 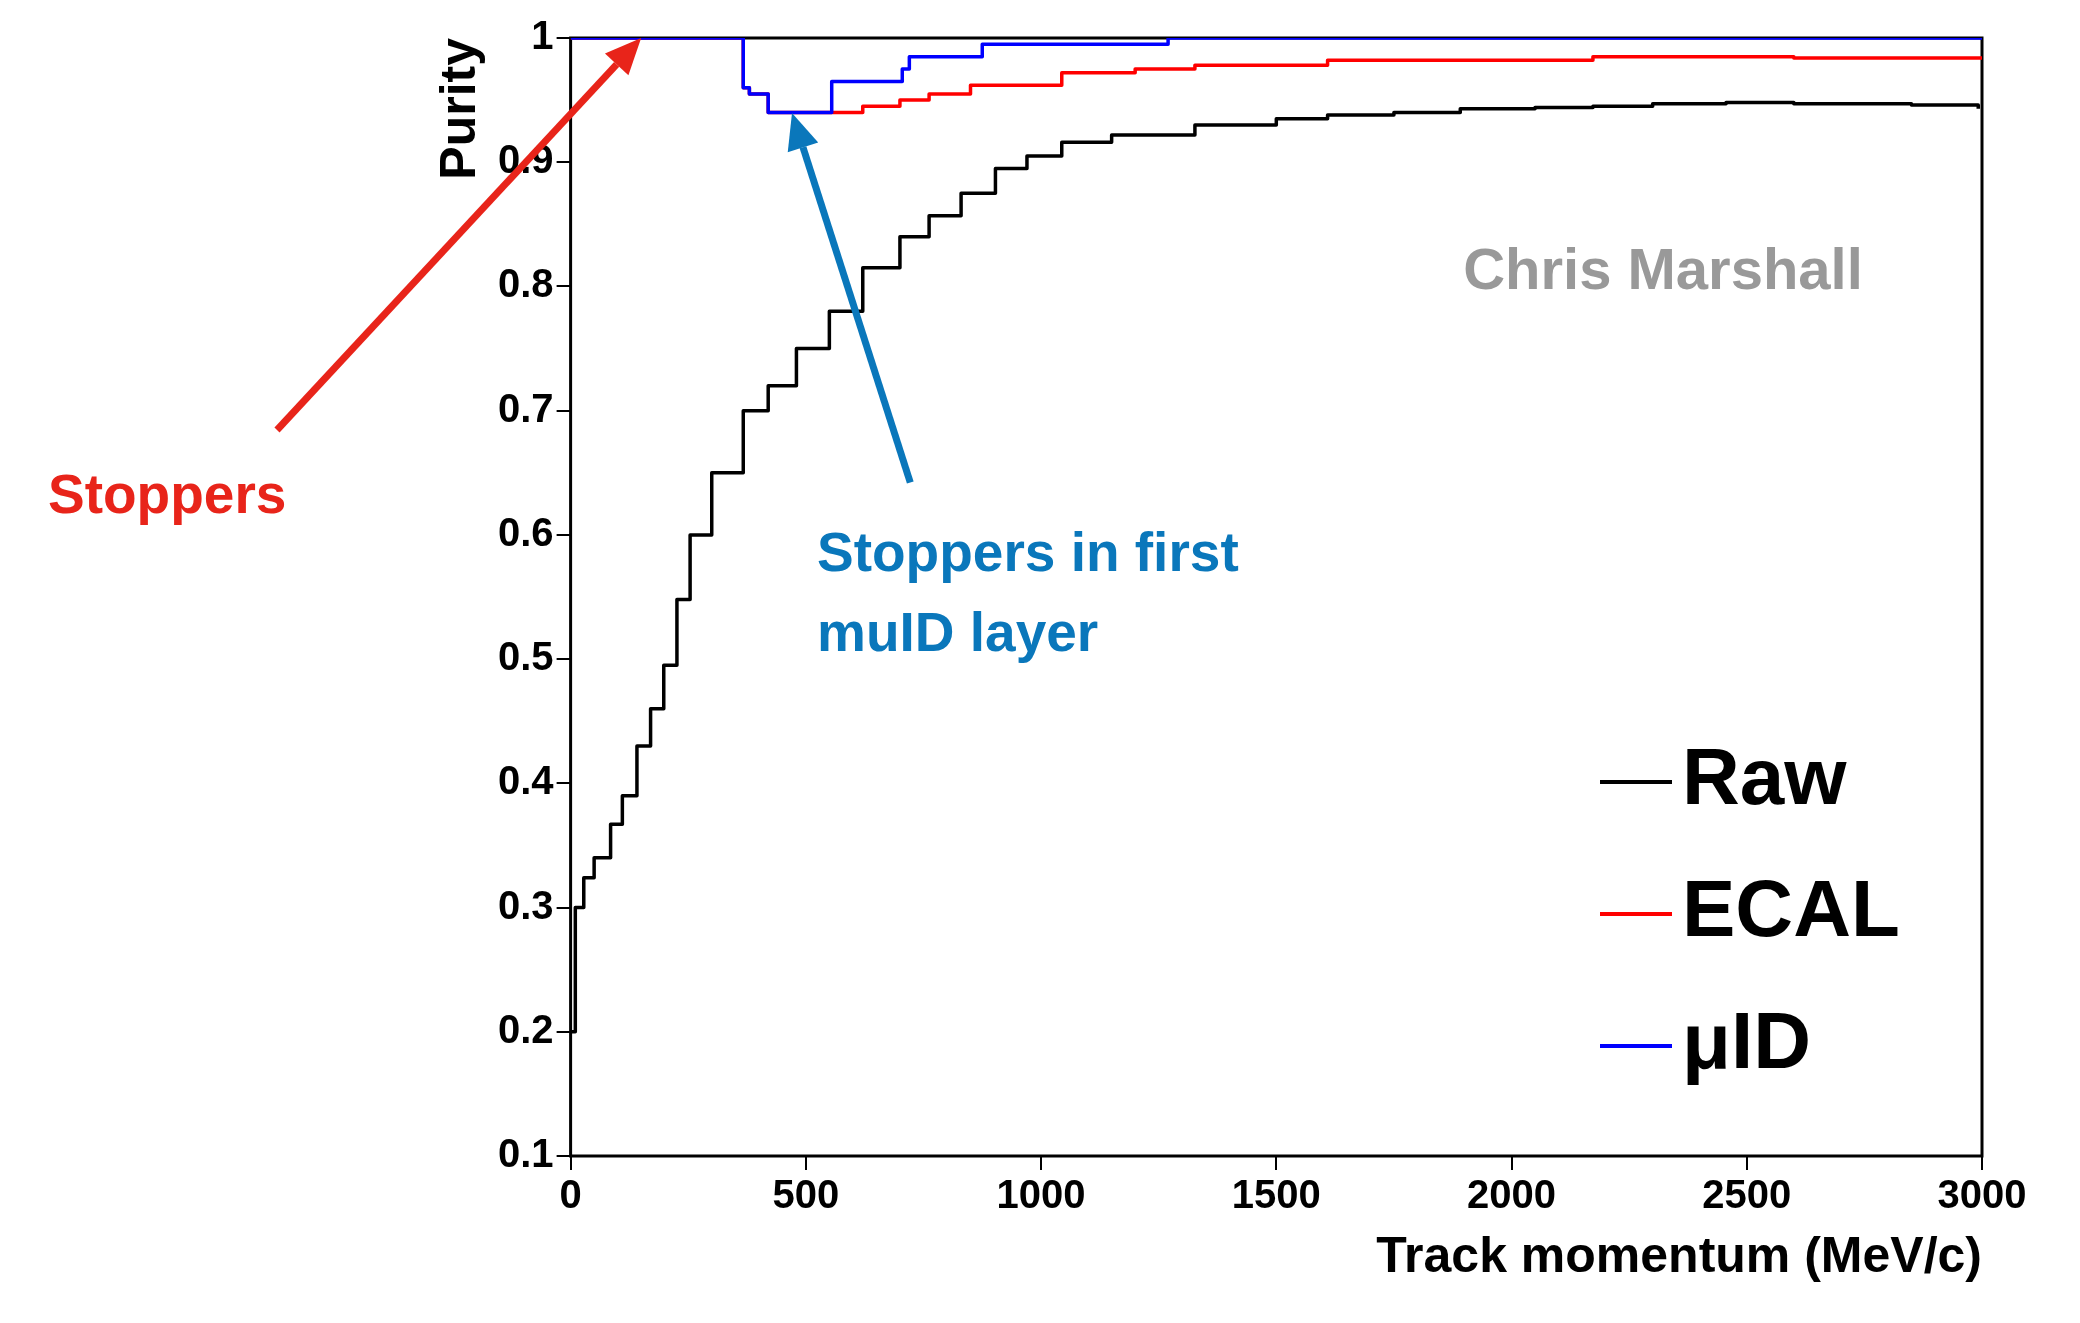 I want to click on x-tick-label: 500, so click(x=806, y=1194).